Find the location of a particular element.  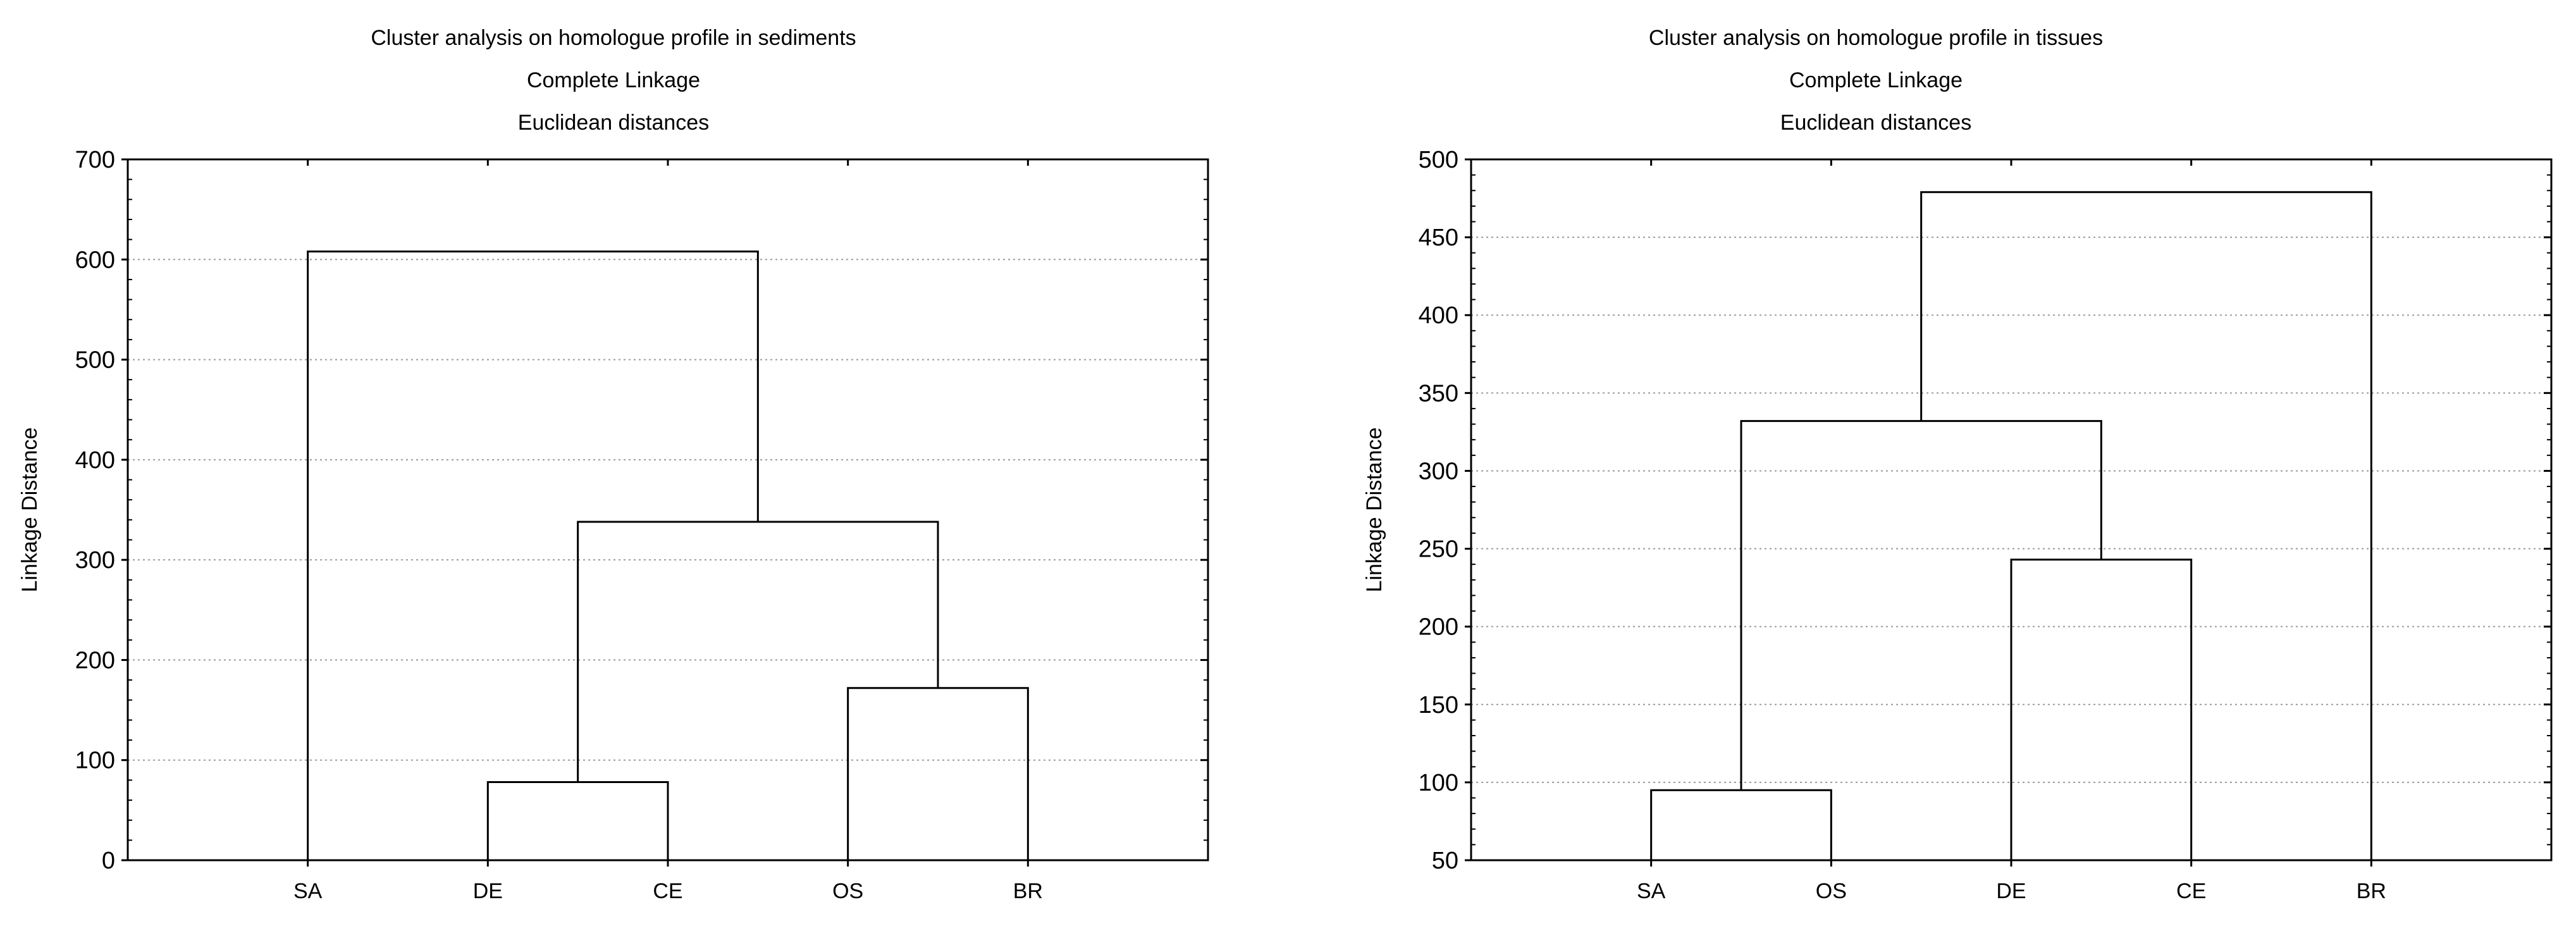

y-tick-label: 600 is located at coordinates (95, 260).